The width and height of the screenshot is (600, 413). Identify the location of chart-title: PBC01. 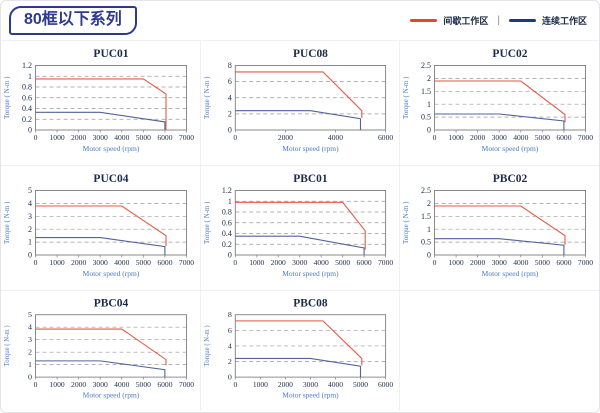
(310, 179).